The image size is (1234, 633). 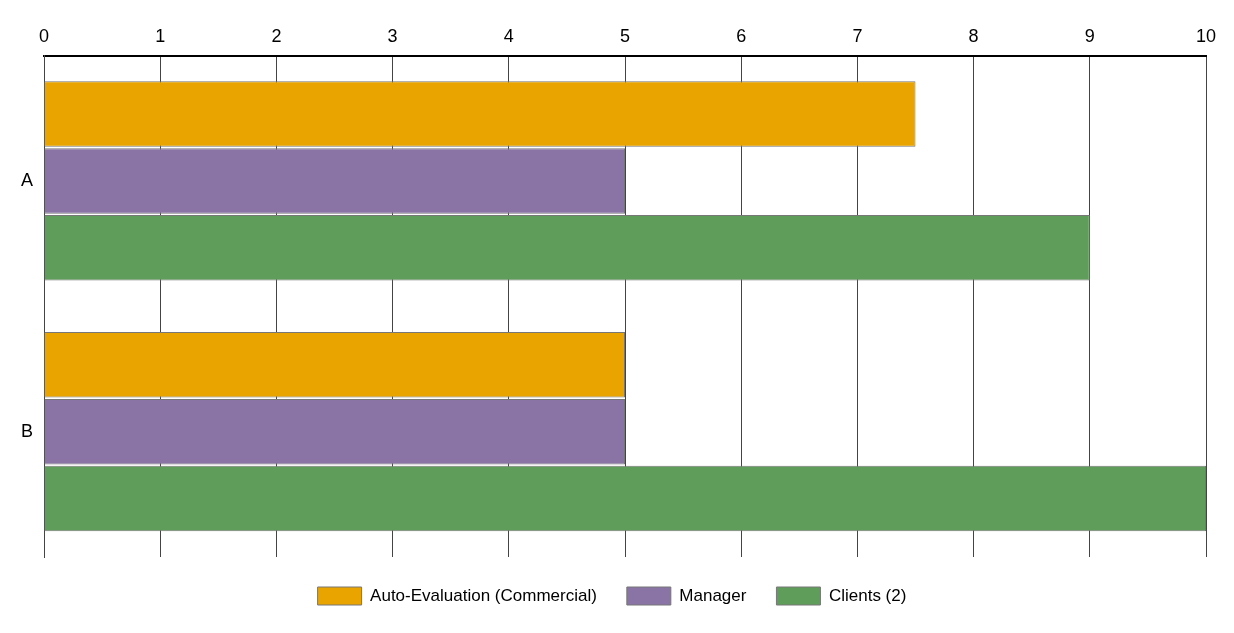 What do you see at coordinates (867, 595) in the screenshot?
I see `legend-label: Clients (2)` at bounding box center [867, 595].